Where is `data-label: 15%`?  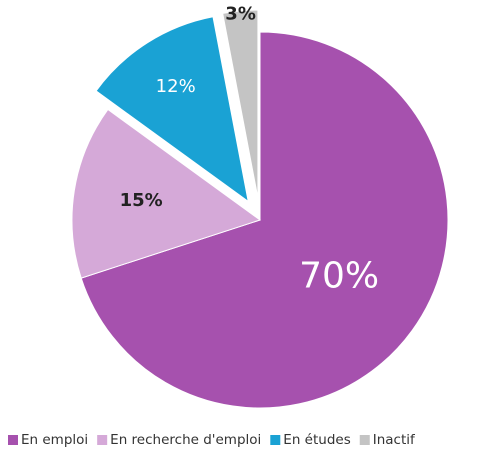
data-label: 15% is located at coordinates (141, 200).